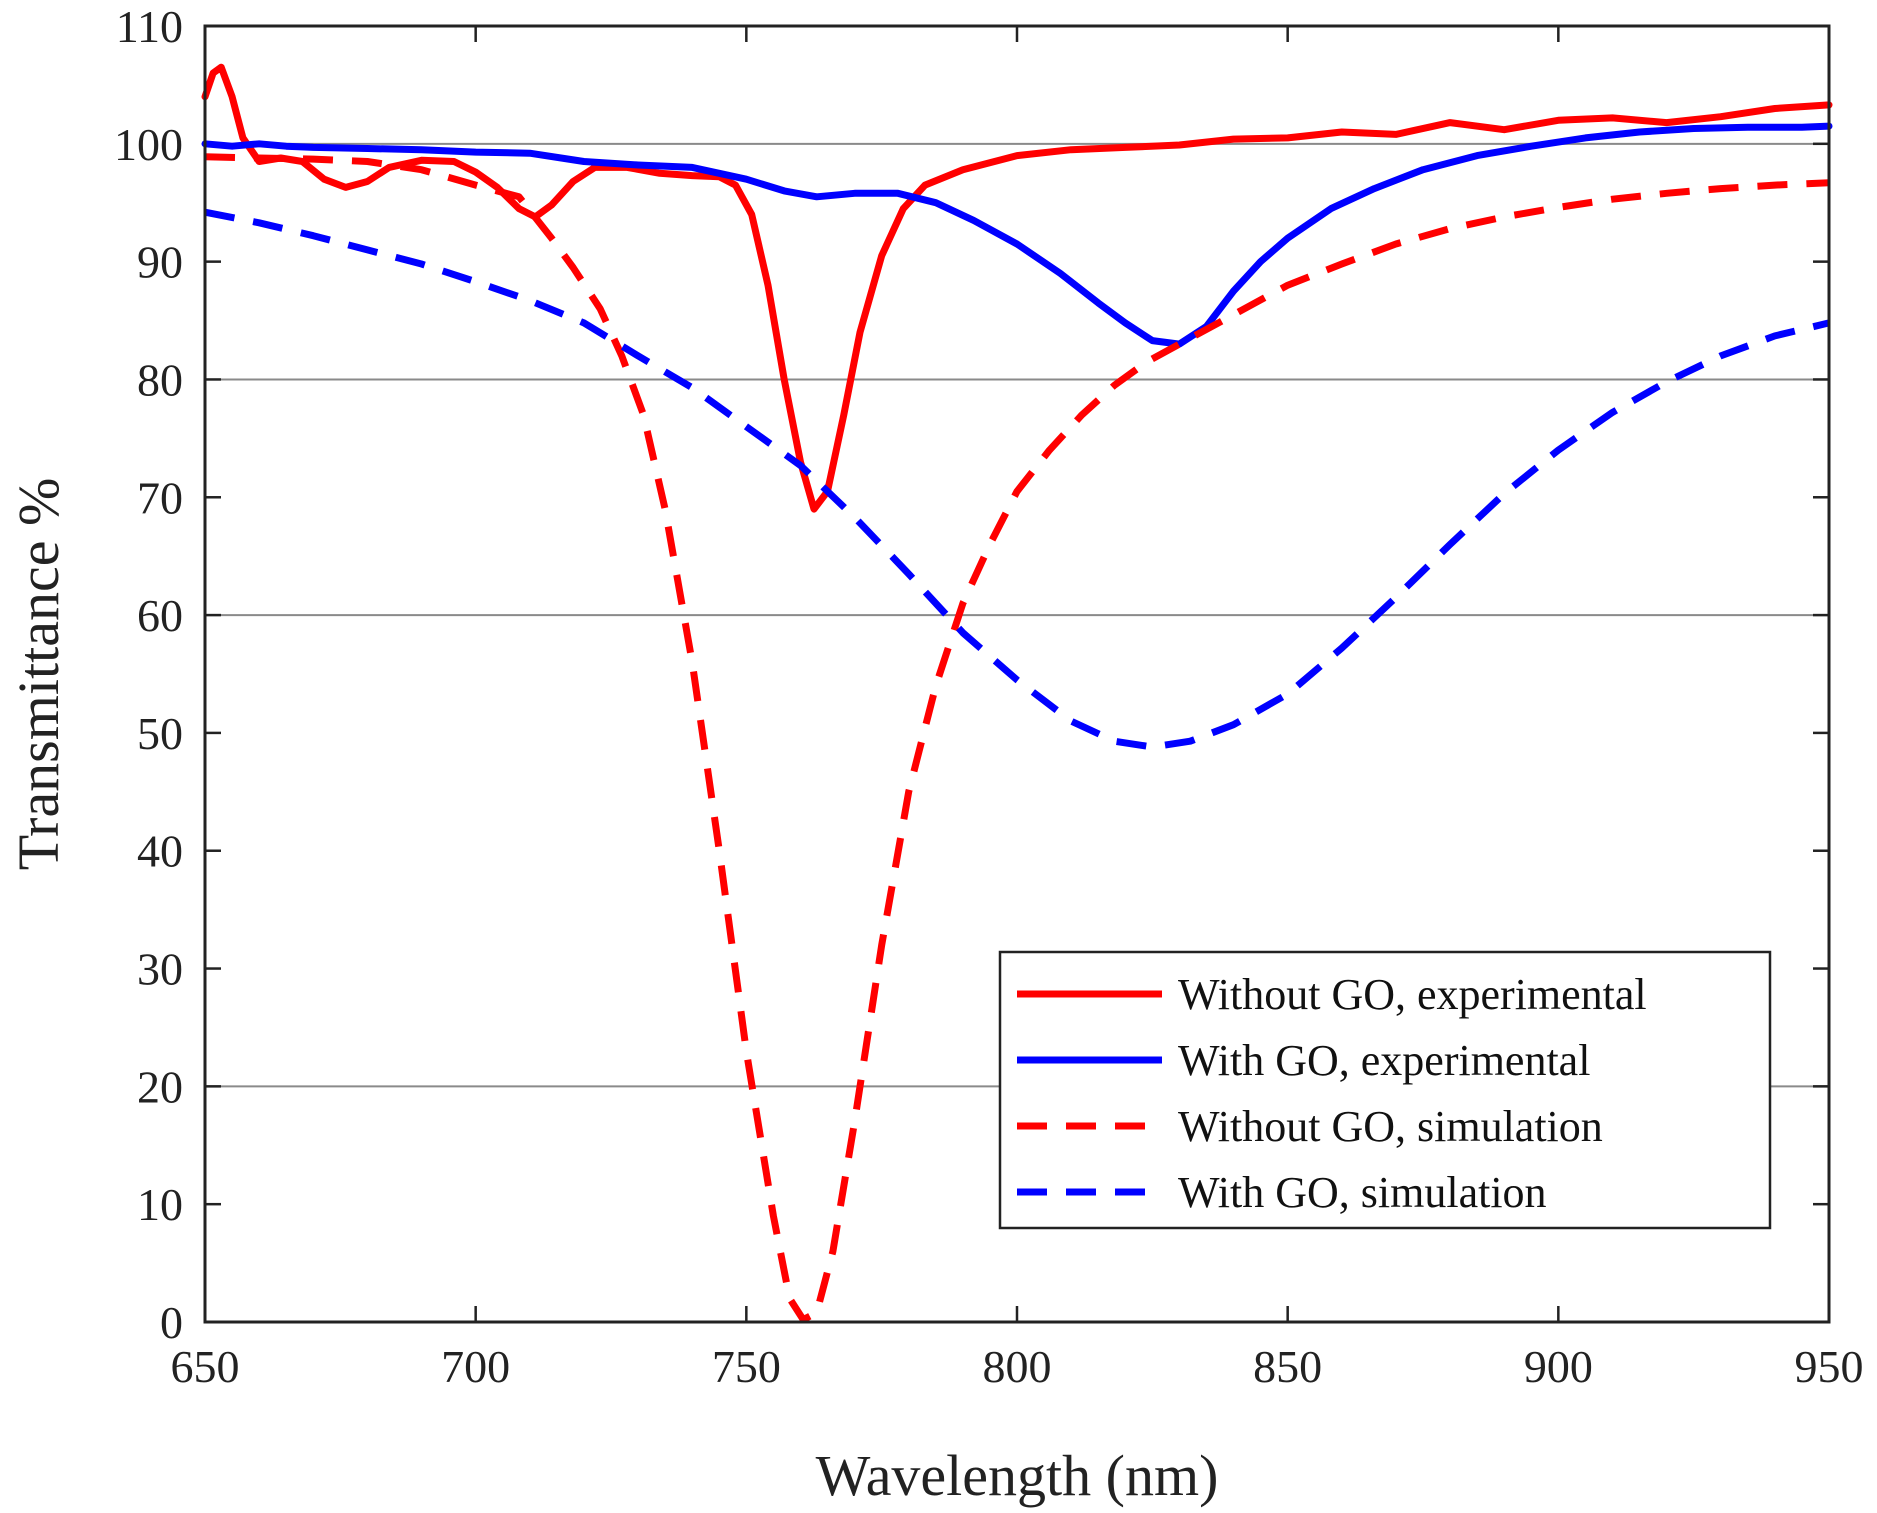  What do you see at coordinates (746, 1366) in the screenshot?
I see `x-tick-label-750: 750` at bounding box center [746, 1366].